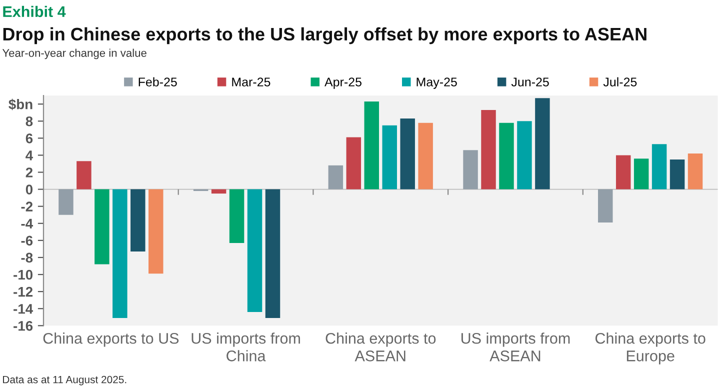 The width and height of the screenshot is (725, 390). What do you see at coordinates (64, 381) in the screenshot?
I see `text: Data as at 11 August 2025.` at bounding box center [64, 381].